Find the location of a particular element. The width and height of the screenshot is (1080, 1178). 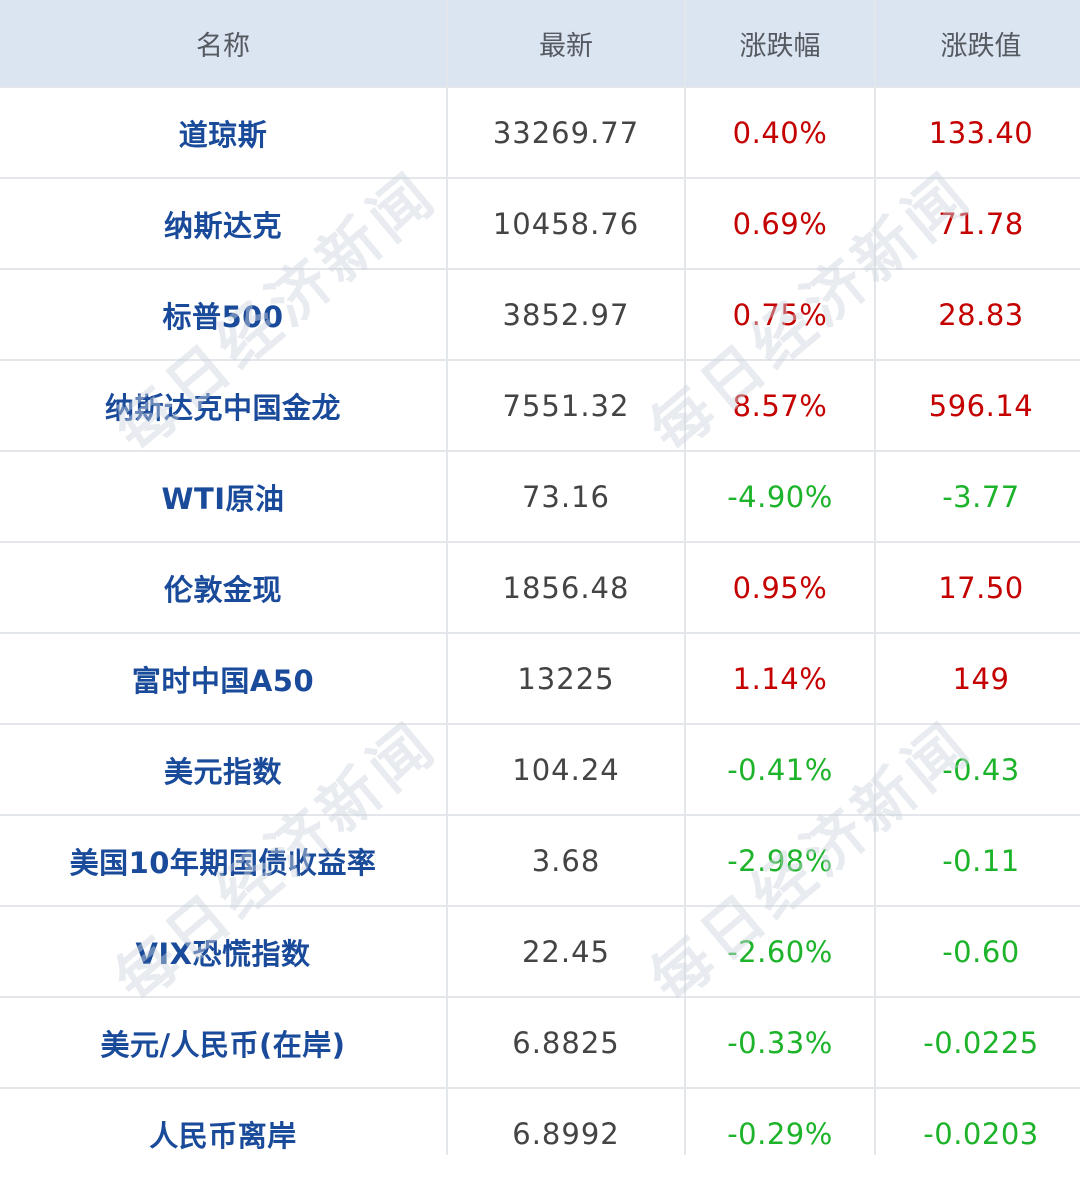

row-name: 伦敦金现 is located at coordinates (223, 587).